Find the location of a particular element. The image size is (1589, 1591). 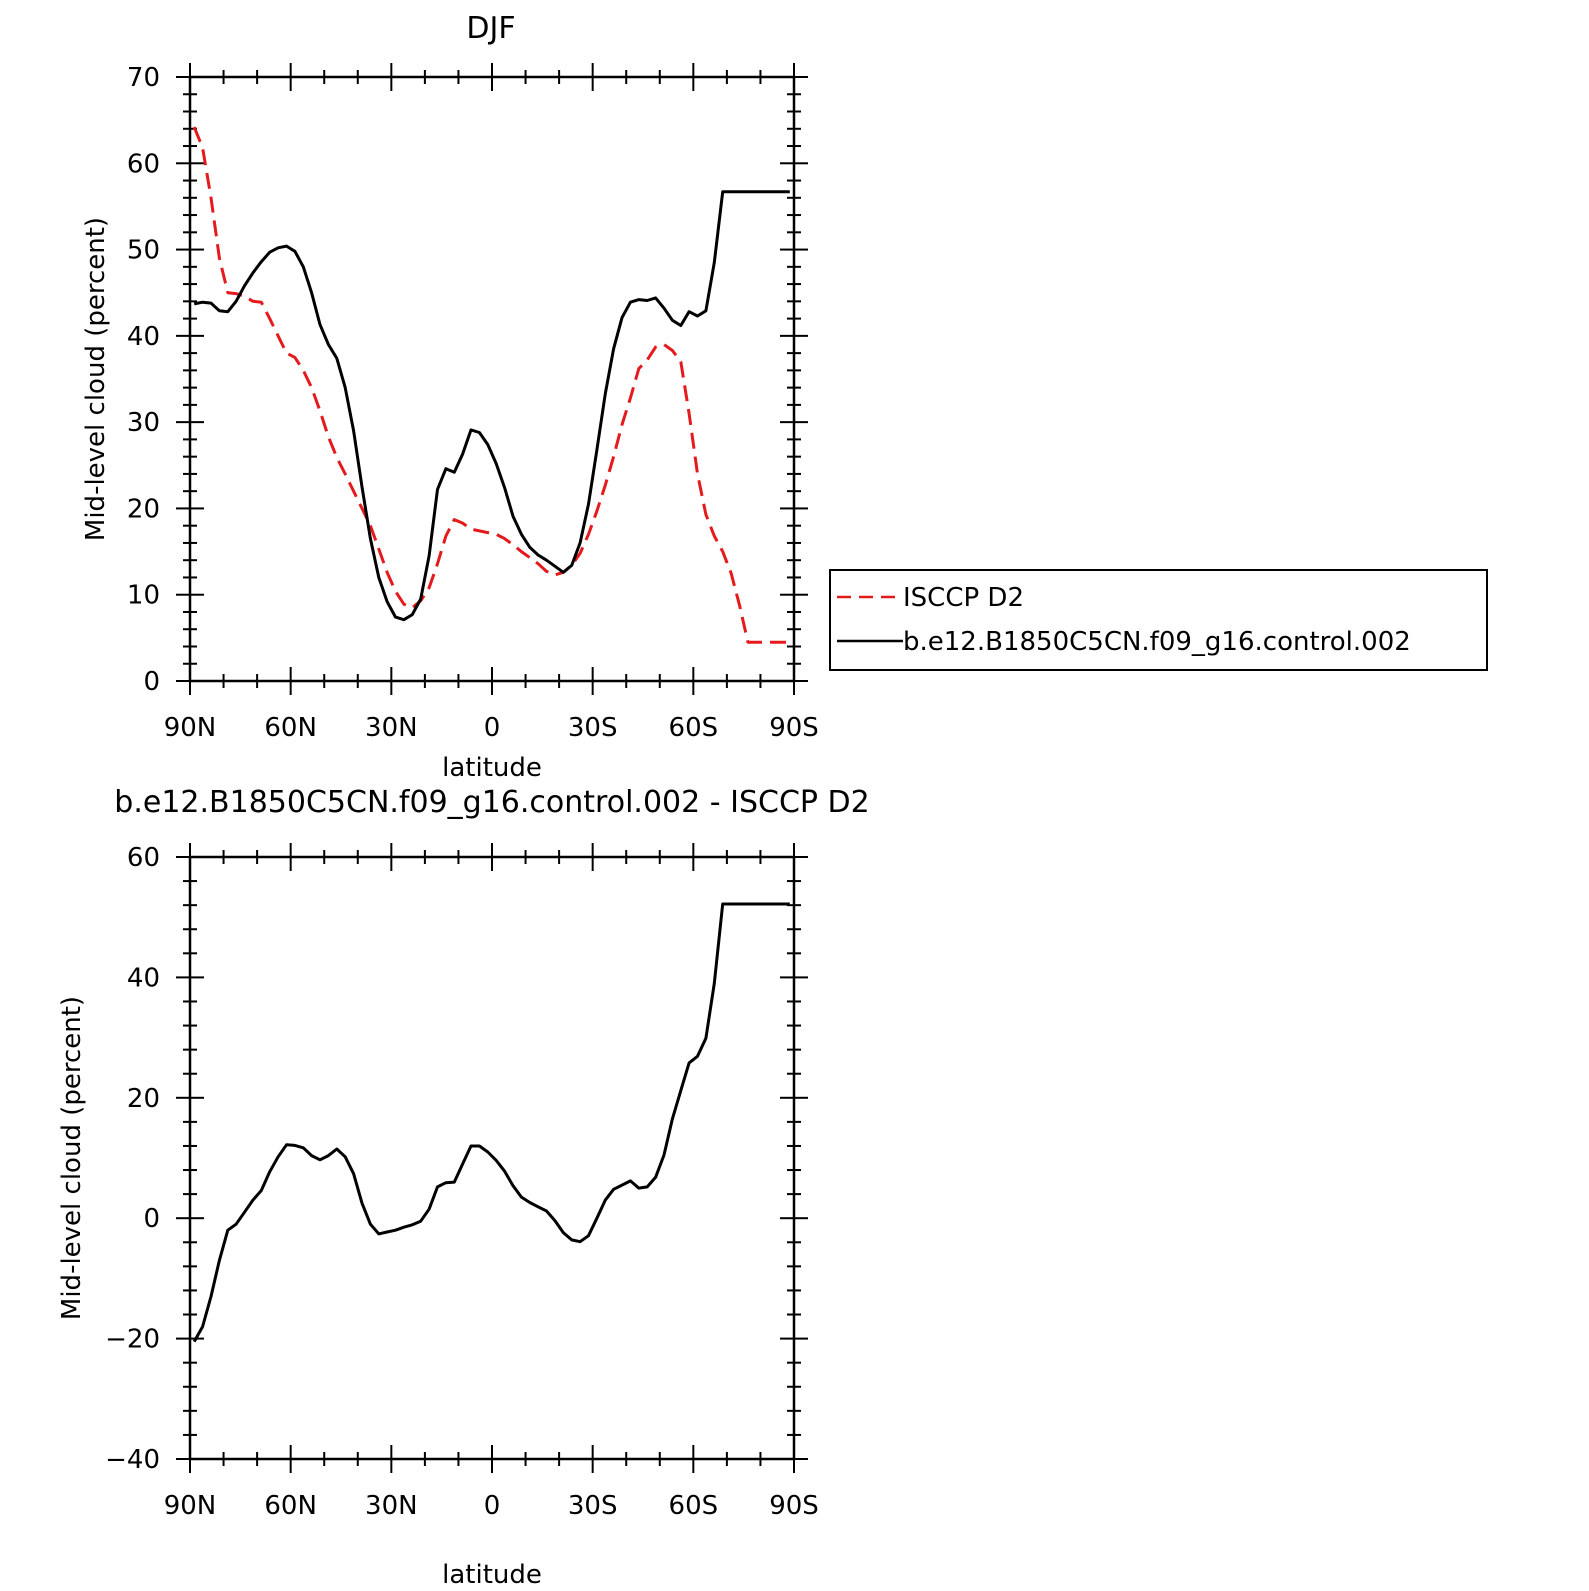

y-tick-label: 30 is located at coordinates (143, 423).